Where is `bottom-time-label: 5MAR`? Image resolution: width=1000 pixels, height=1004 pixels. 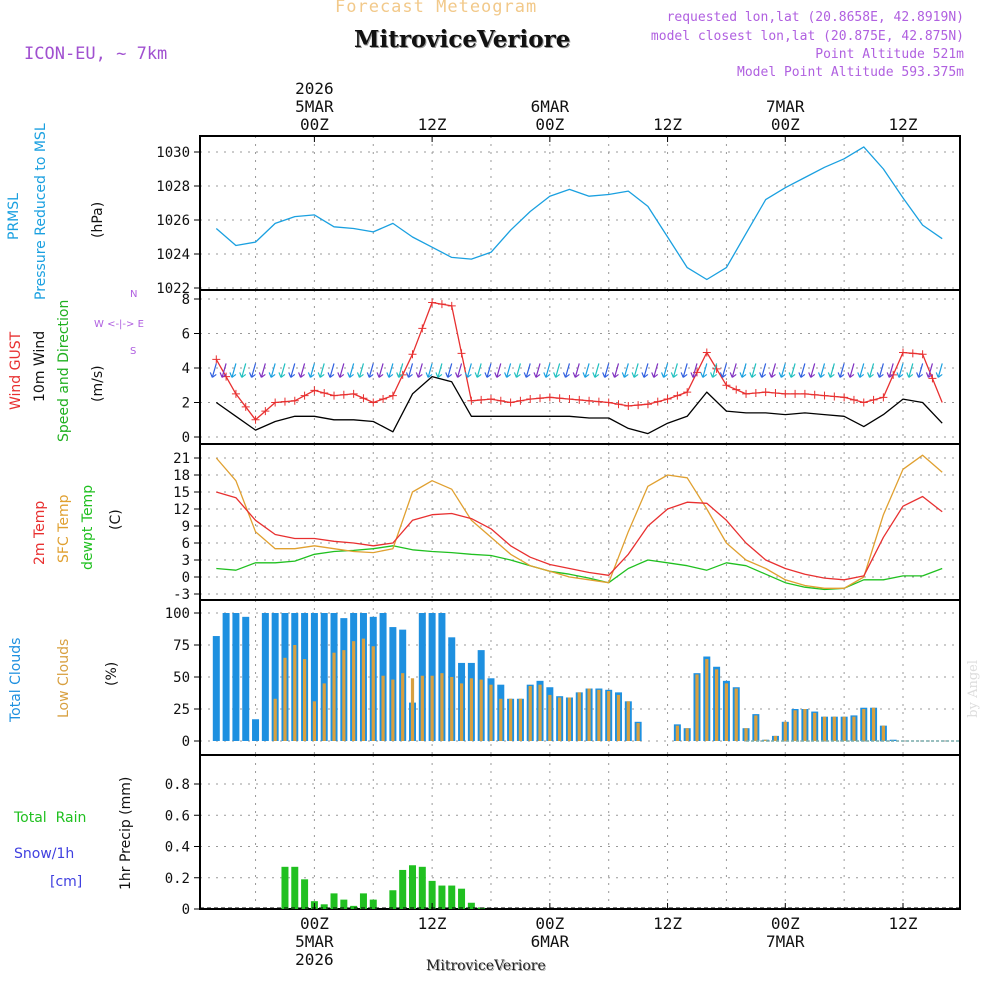
bottom-time-label: 5MAR is located at coordinates (314, 941).